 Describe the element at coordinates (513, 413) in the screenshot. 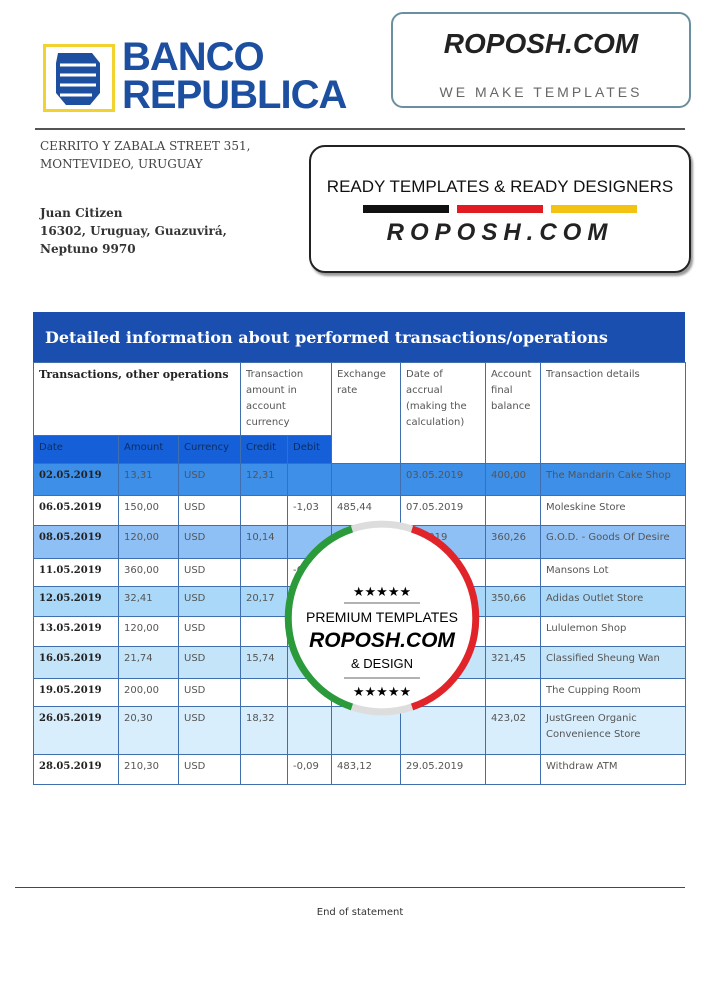

I see `header-final-balance: Account final balance` at that location.